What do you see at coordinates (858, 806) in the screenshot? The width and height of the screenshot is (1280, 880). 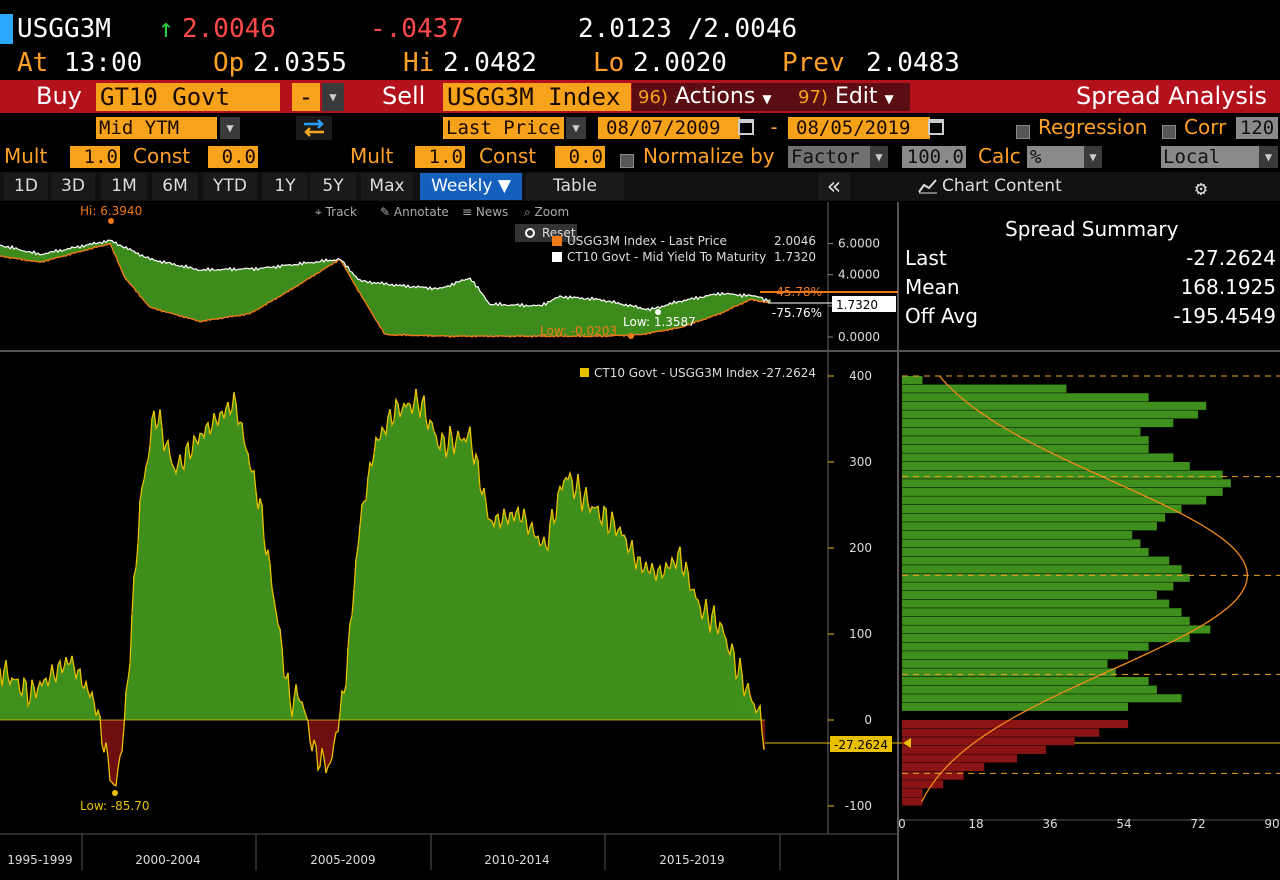 I see `lower-y-tick: -100` at bounding box center [858, 806].